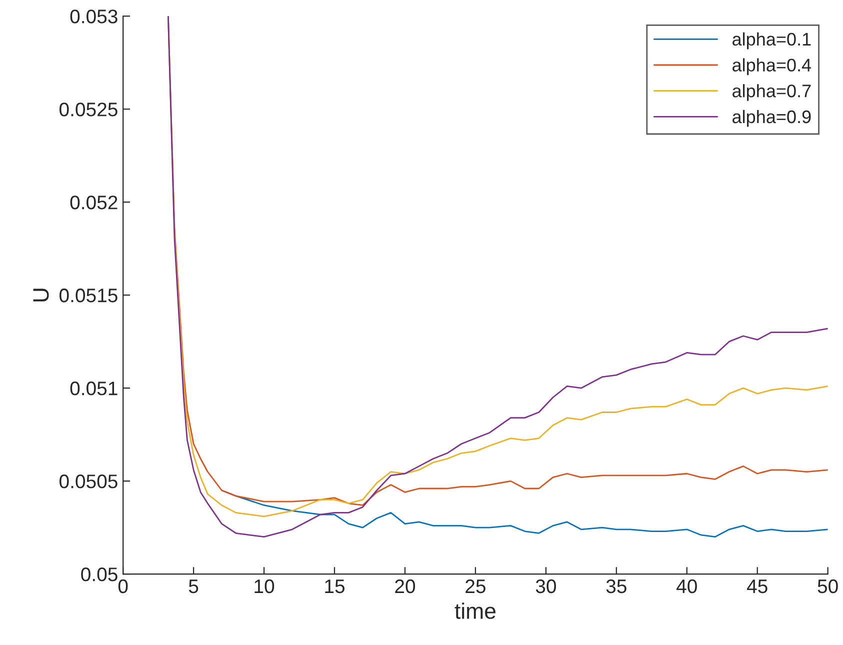  I want to click on x-tick-label: 35, so click(616, 586).